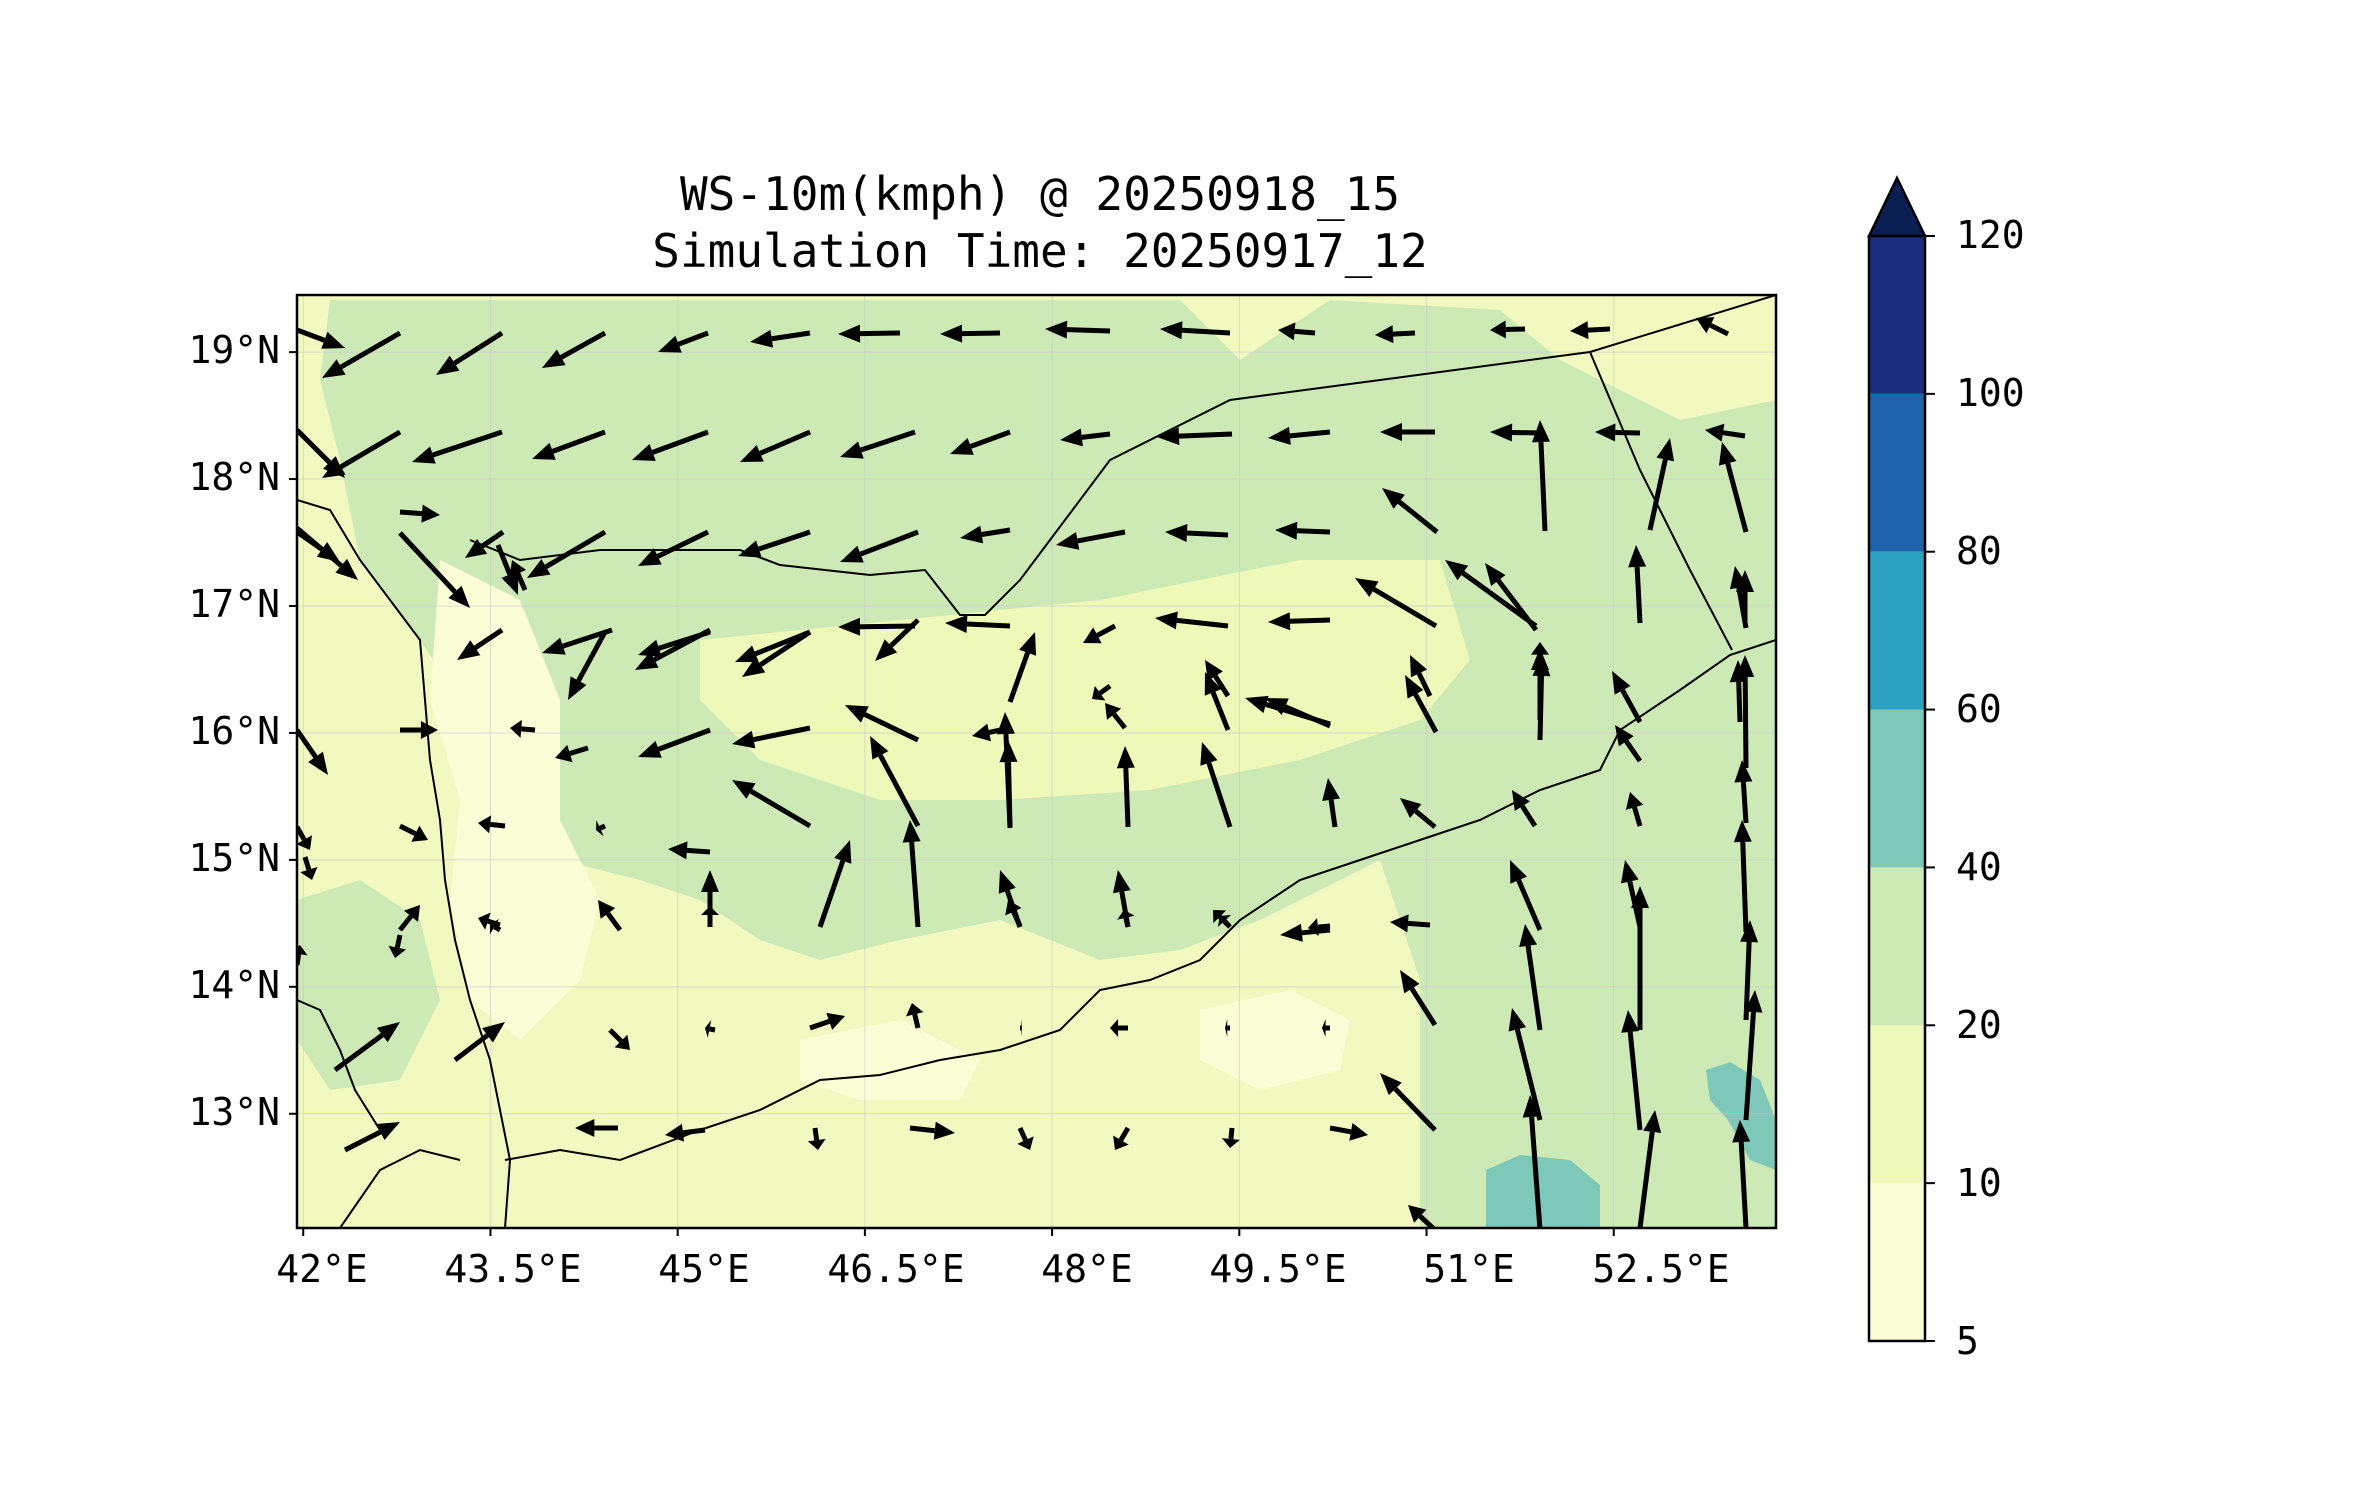 This screenshot has height=1500, width=2371. What do you see at coordinates (704, 1269) in the screenshot?
I see `lon-tick-label: 45°E` at bounding box center [704, 1269].